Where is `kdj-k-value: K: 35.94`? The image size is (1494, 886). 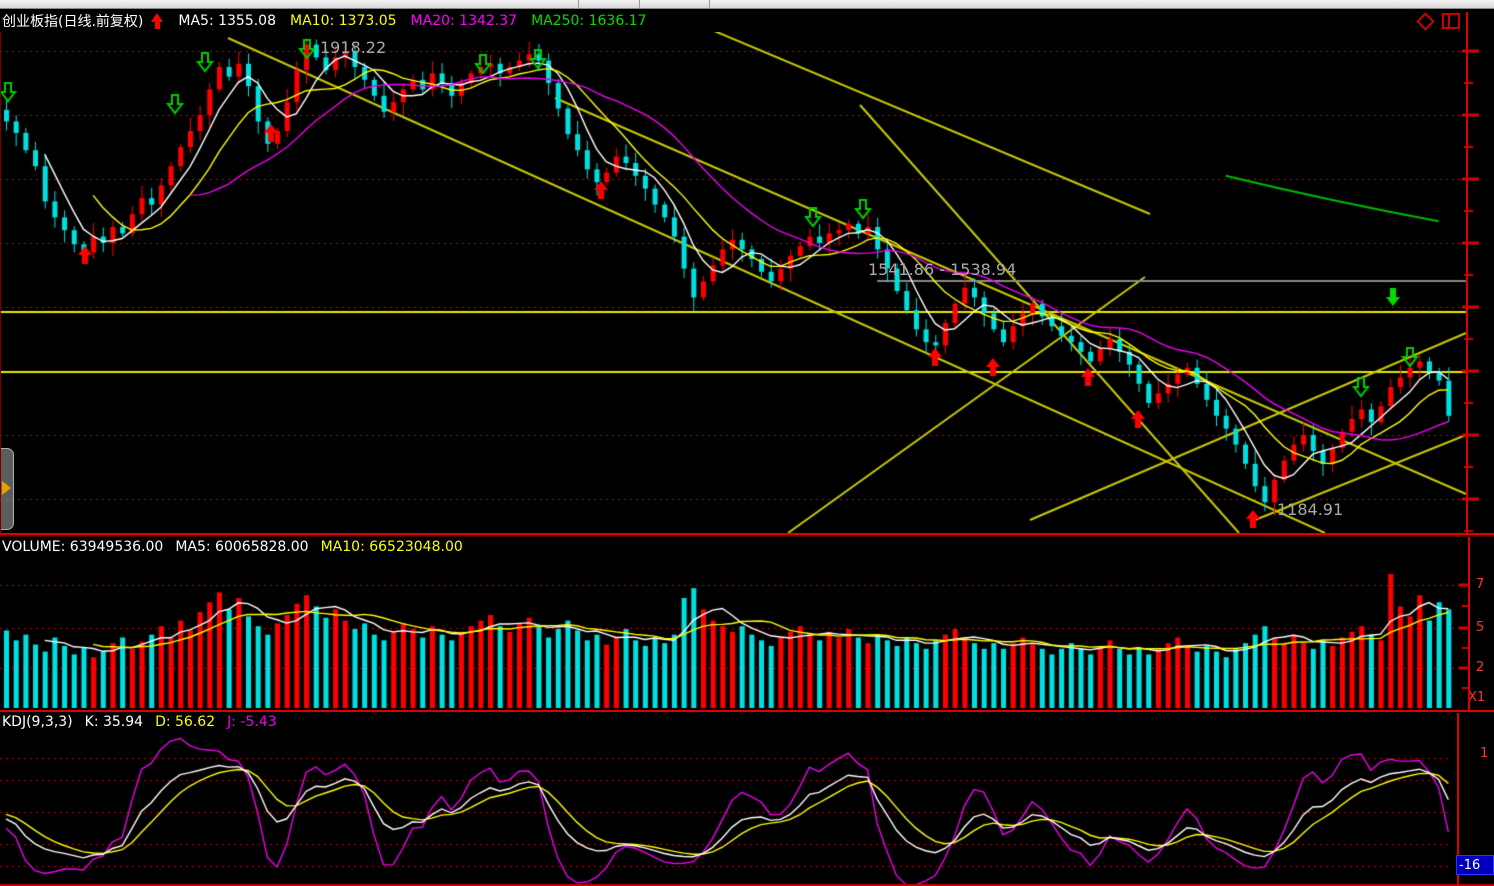 kdj-k-value: K: 35.94 is located at coordinates (114, 721).